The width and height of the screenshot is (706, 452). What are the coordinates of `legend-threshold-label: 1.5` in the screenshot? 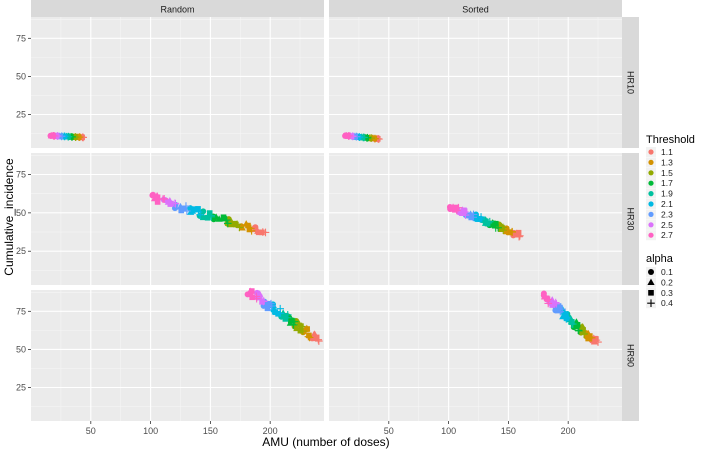 It's located at (667, 173).